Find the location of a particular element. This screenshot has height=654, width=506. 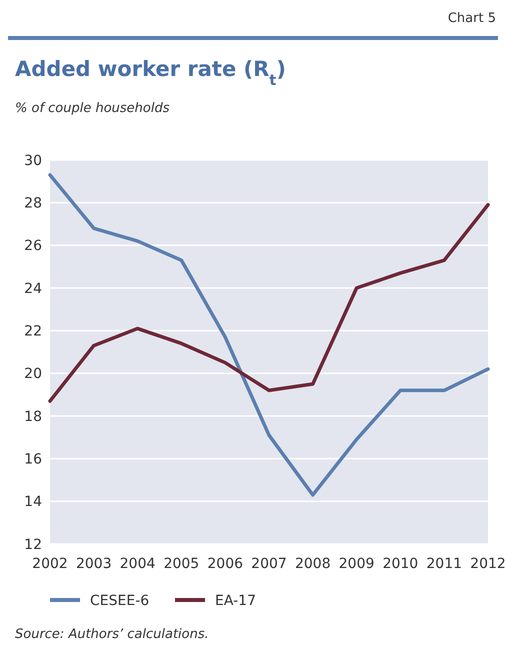

caption: Chart 5 is located at coordinates (472, 18).